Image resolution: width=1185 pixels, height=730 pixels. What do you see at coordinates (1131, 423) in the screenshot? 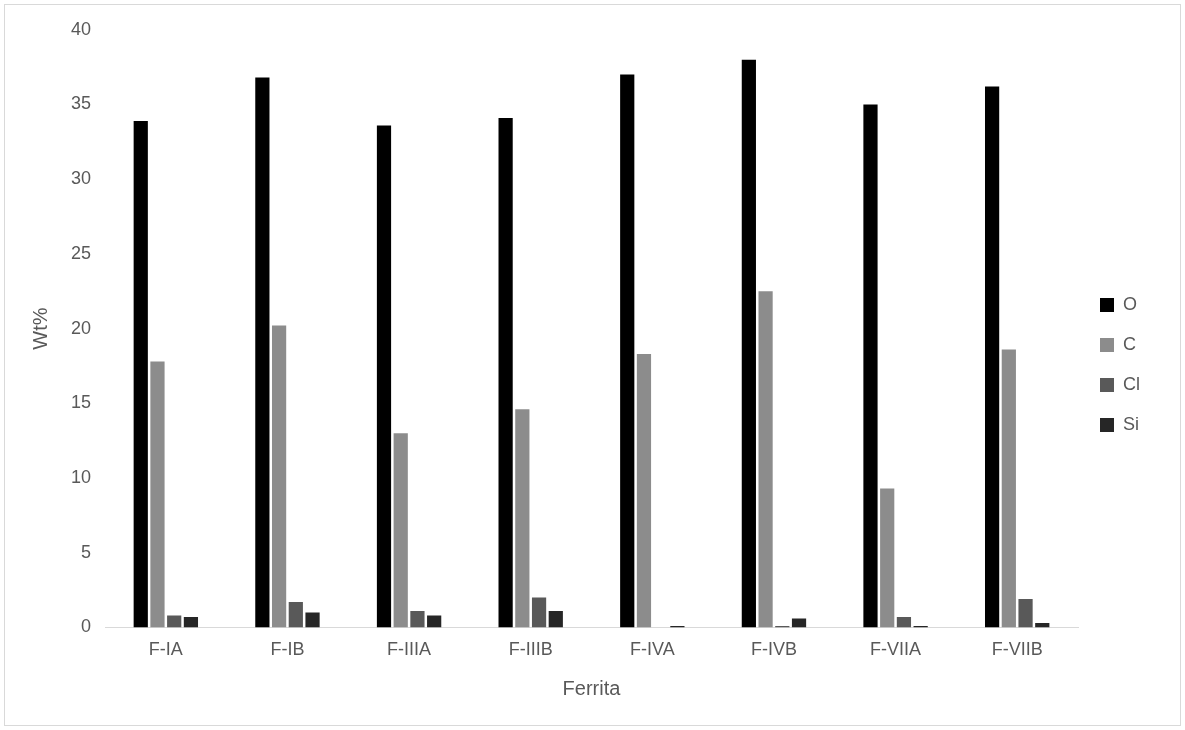
I see `legend-label: Si` at bounding box center [1131, 423].